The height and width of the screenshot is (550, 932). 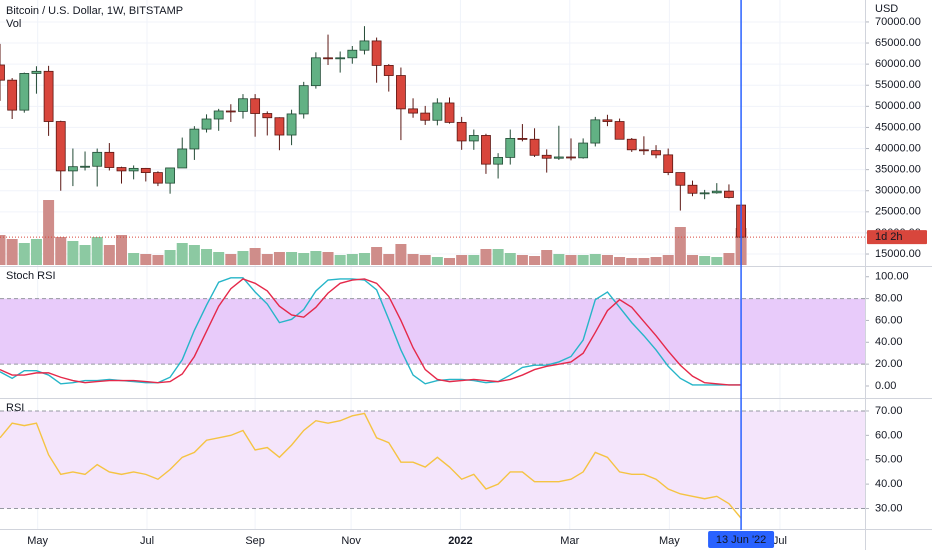 I want to click on x-tick-label: May, so click(x=669, y=541).